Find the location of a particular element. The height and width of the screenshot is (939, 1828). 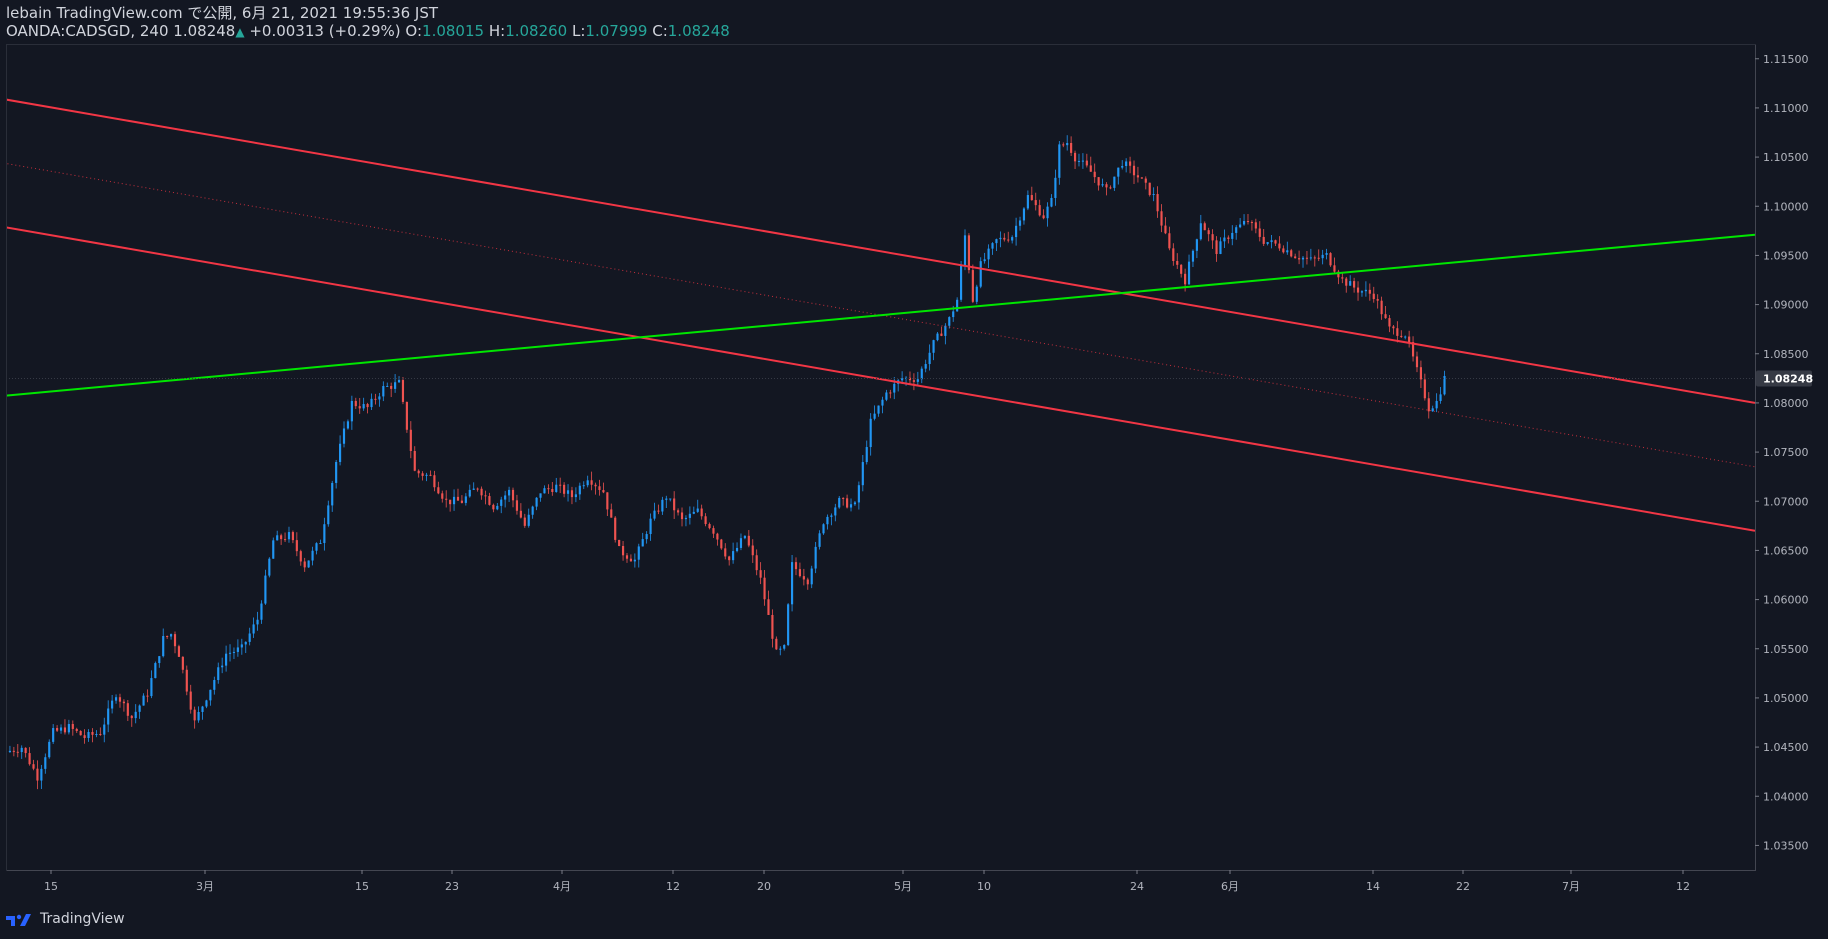

y-tick-label: 1.10500 is located at coordinates (1786, 157).